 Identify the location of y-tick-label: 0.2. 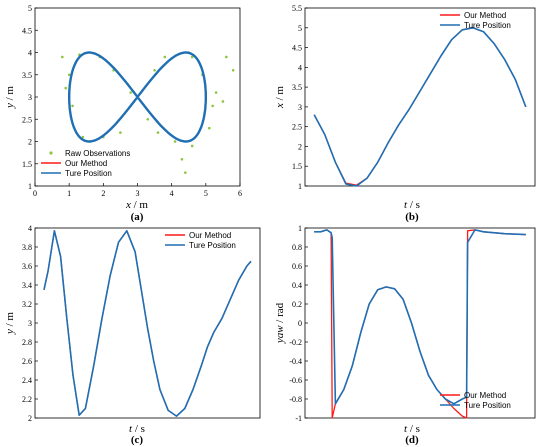
(297, 304).